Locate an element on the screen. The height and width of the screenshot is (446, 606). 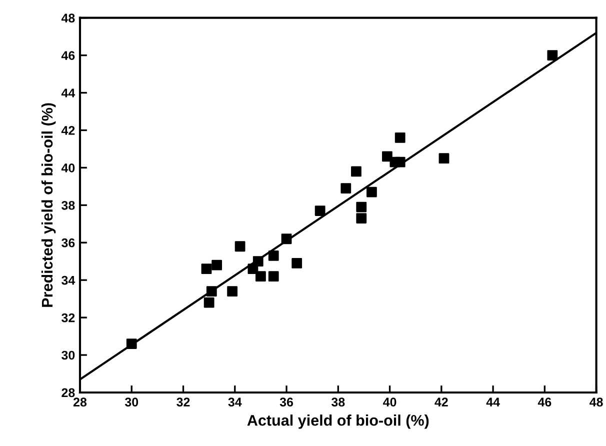
x-tick-label: 34 is located at coordinates (235, 402).